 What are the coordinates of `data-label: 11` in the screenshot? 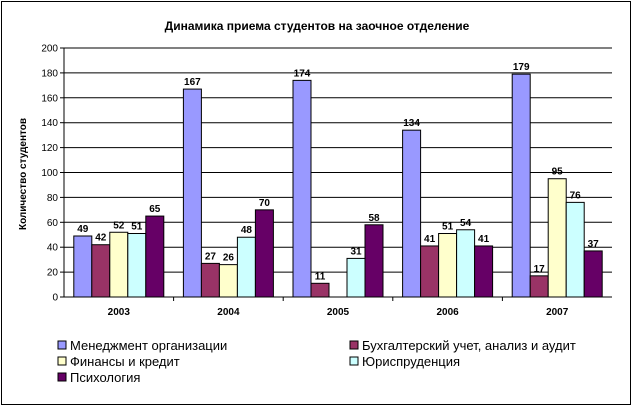 It's located at (320, 276).